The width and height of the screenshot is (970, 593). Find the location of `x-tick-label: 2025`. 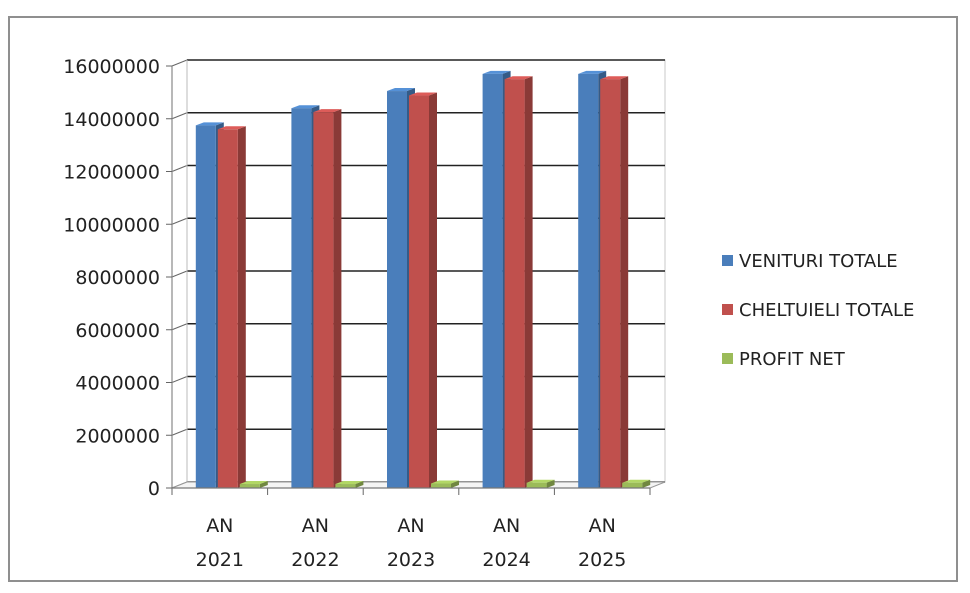

x-tick-label: 2025 is located at coordinates (602, 560).